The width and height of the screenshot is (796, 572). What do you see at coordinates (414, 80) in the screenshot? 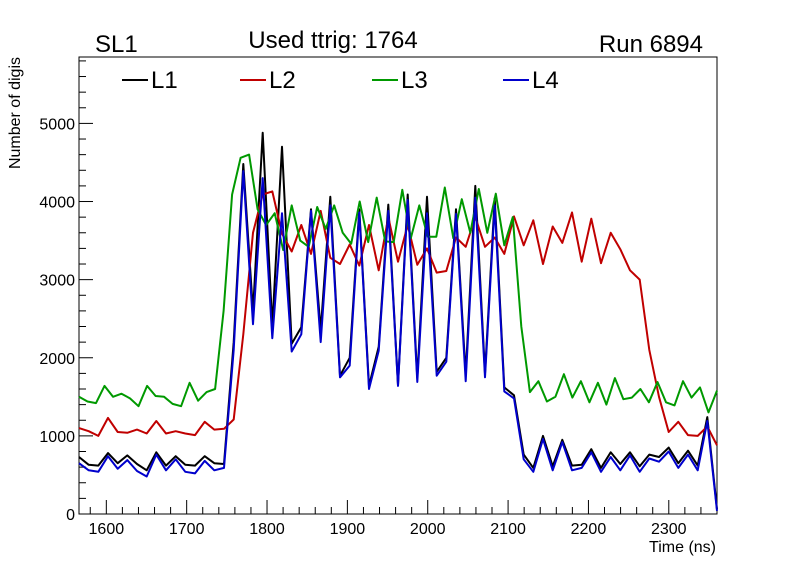
I see `legend-label-l3: L3` at bounding box center [414, 80].